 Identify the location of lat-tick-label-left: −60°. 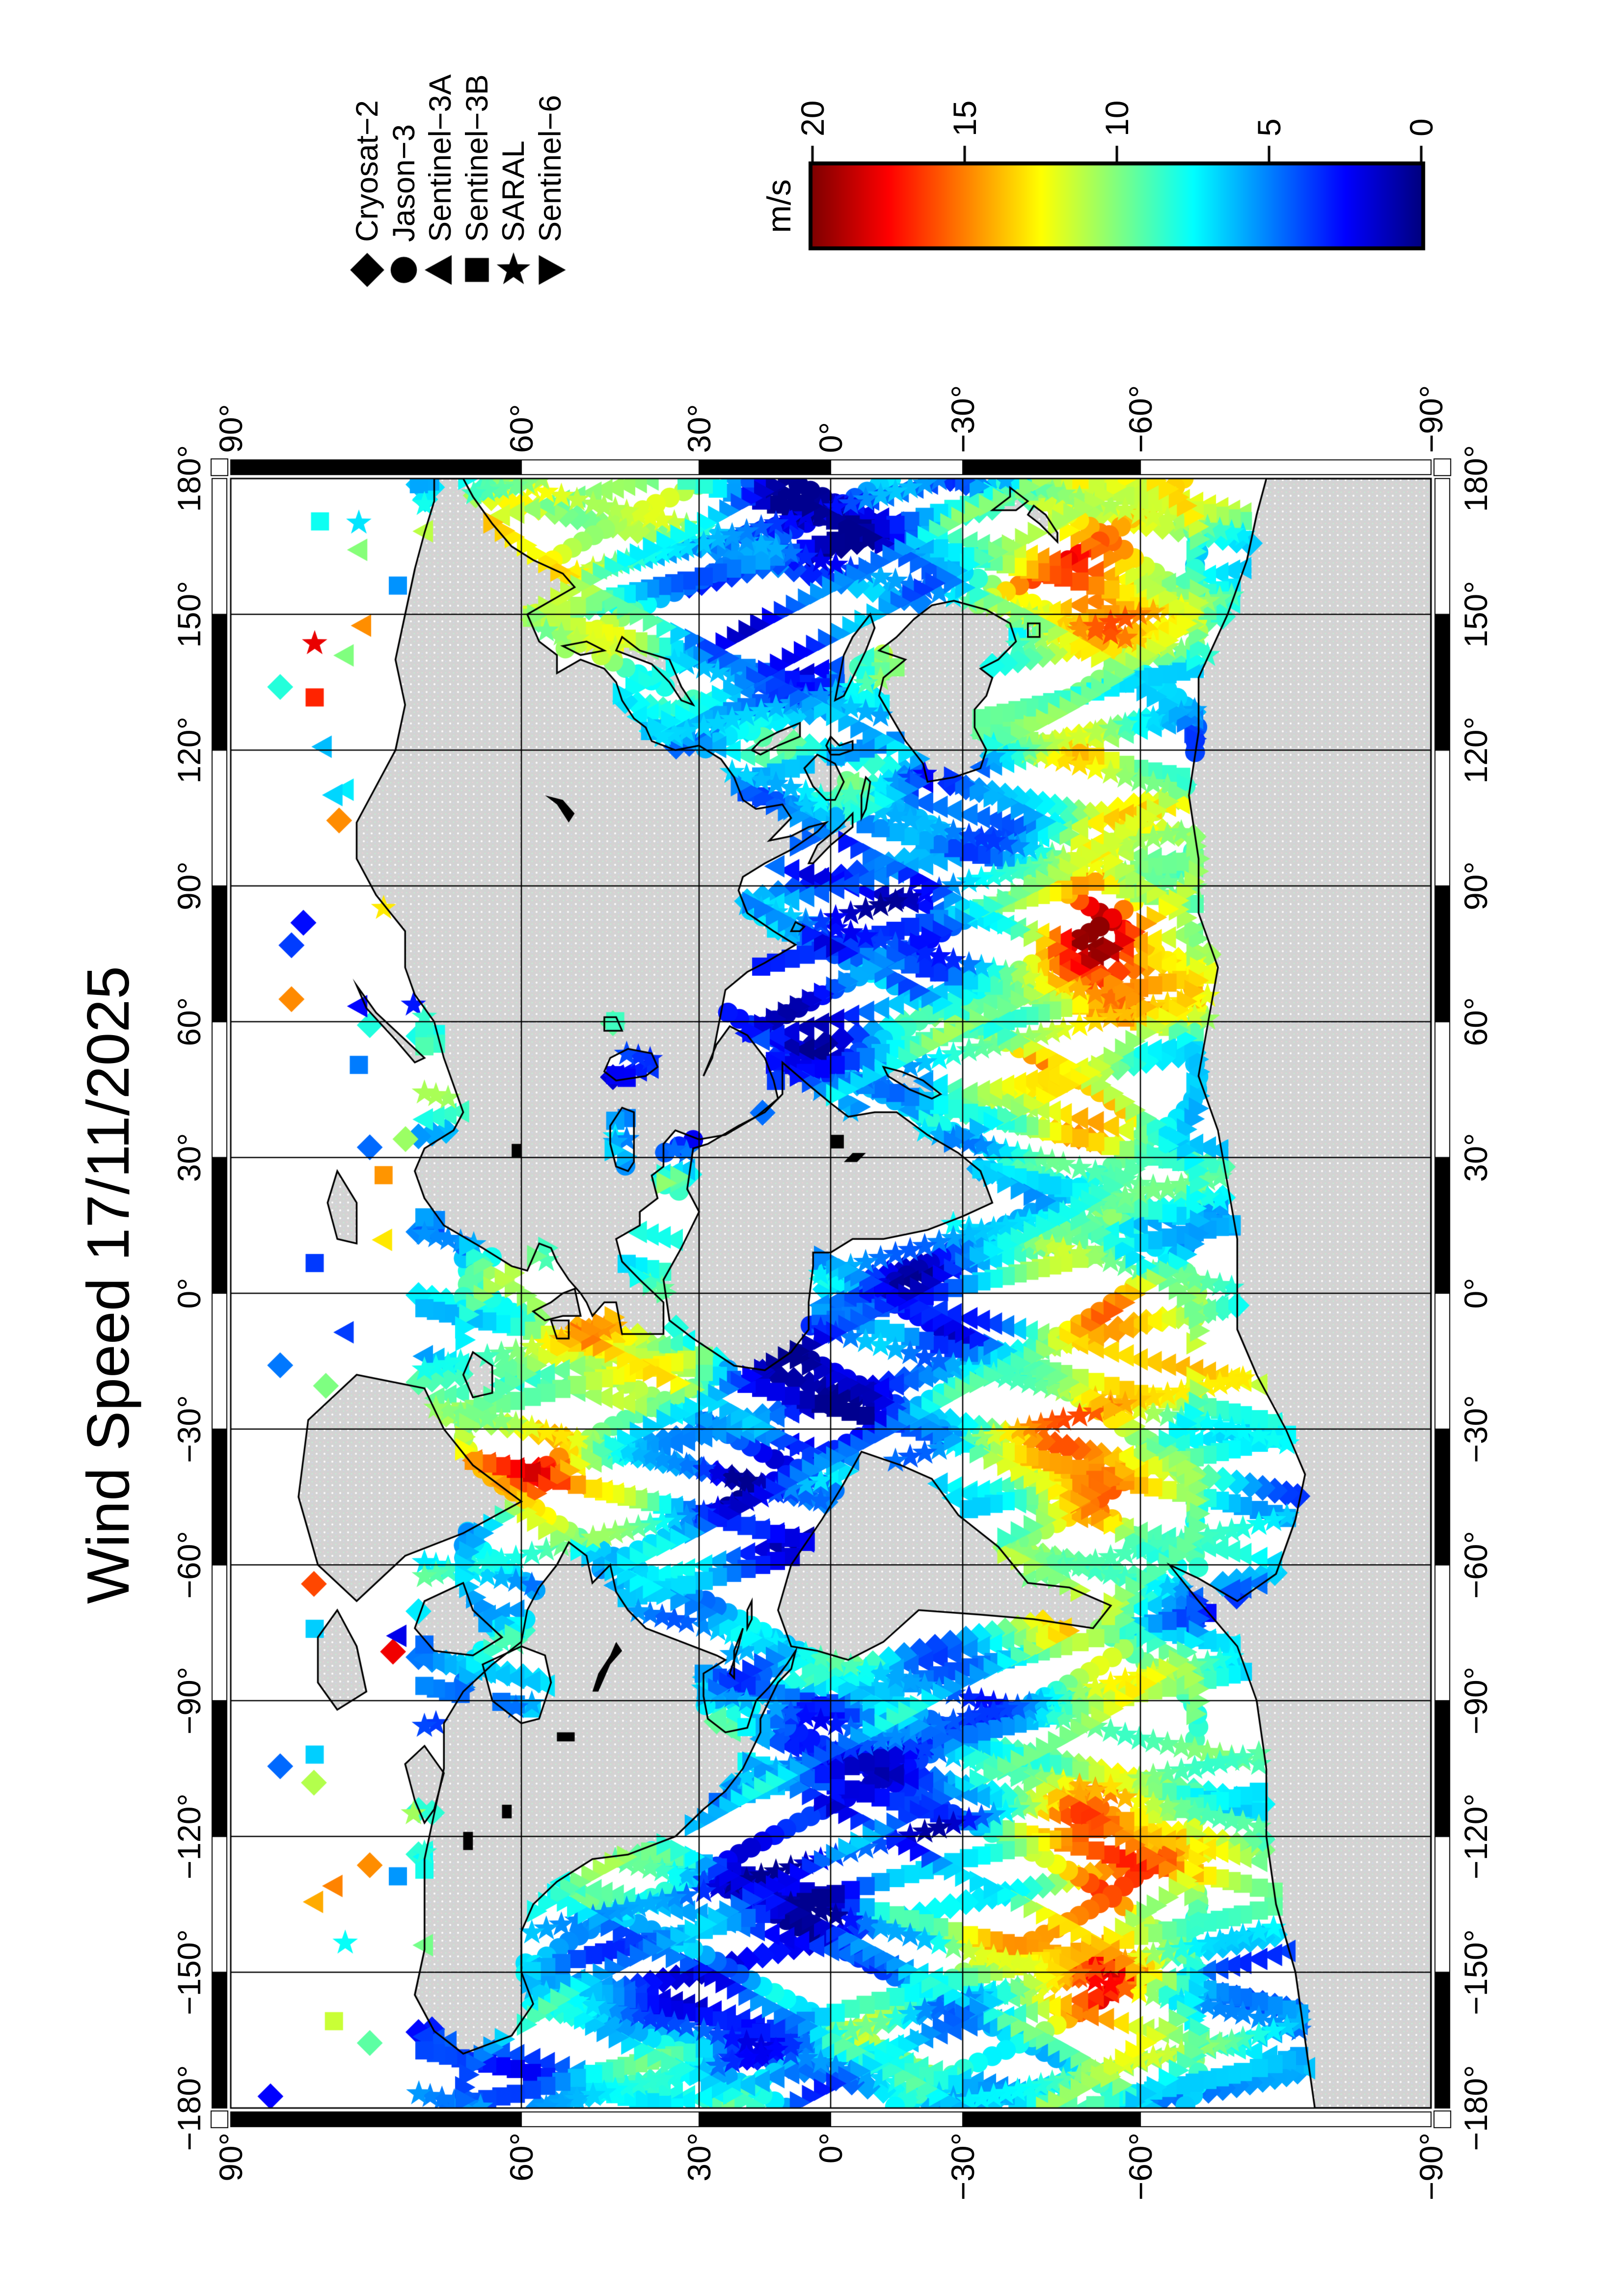
(1140, 2167).